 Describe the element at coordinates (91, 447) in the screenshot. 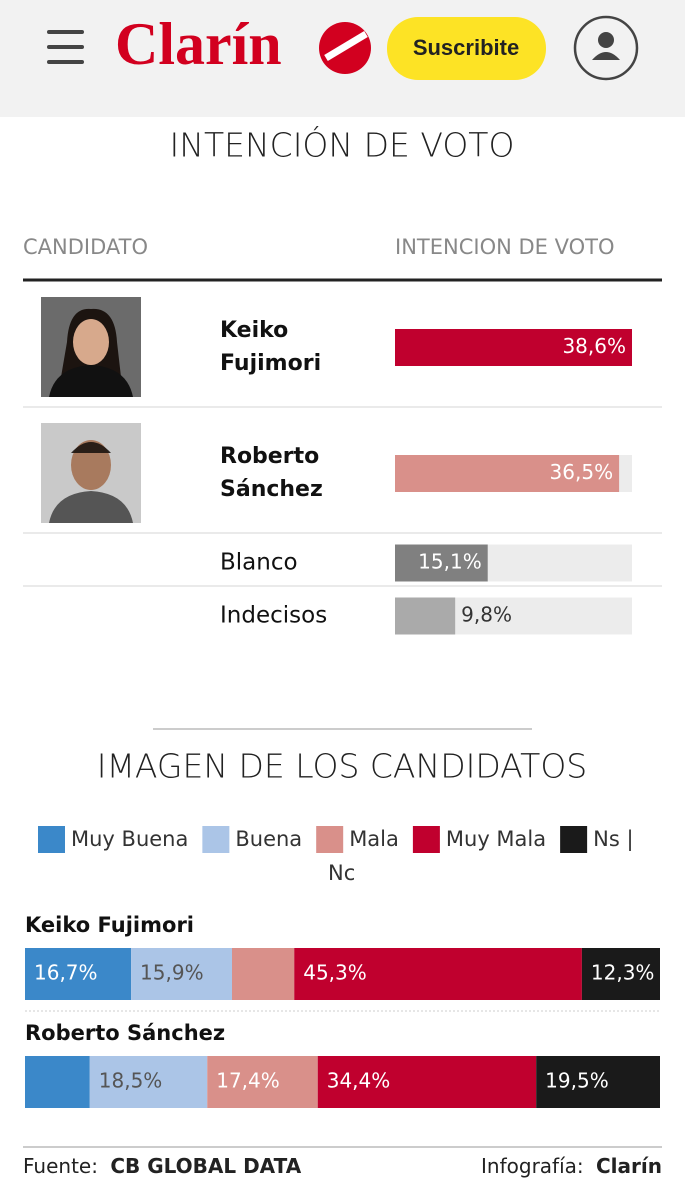

I see `photo-hair` at that location.